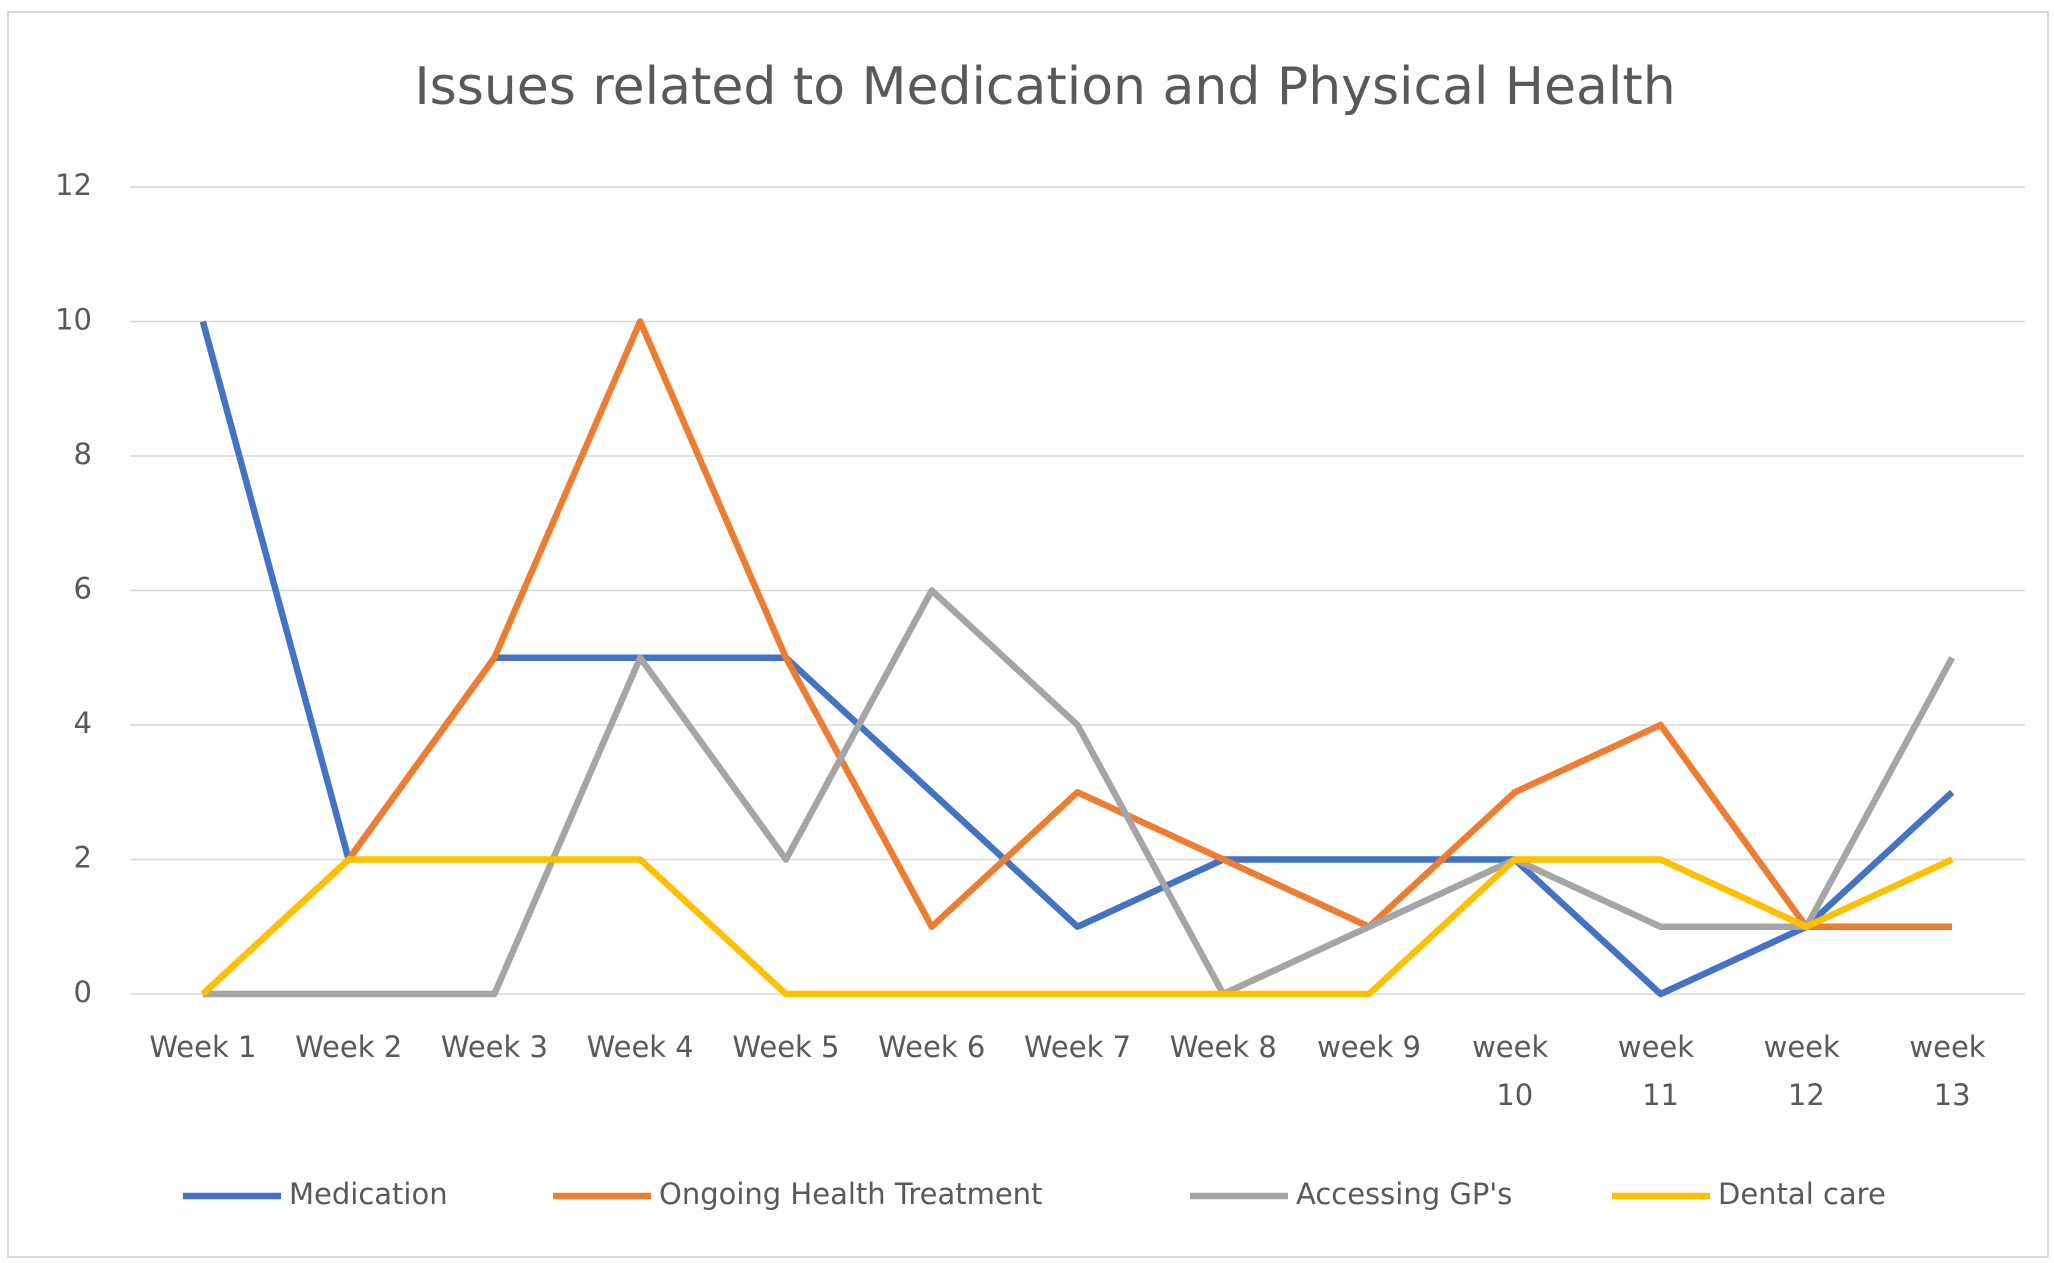  I want to click on x-tick-label: week 9, so click(1369, 1047).